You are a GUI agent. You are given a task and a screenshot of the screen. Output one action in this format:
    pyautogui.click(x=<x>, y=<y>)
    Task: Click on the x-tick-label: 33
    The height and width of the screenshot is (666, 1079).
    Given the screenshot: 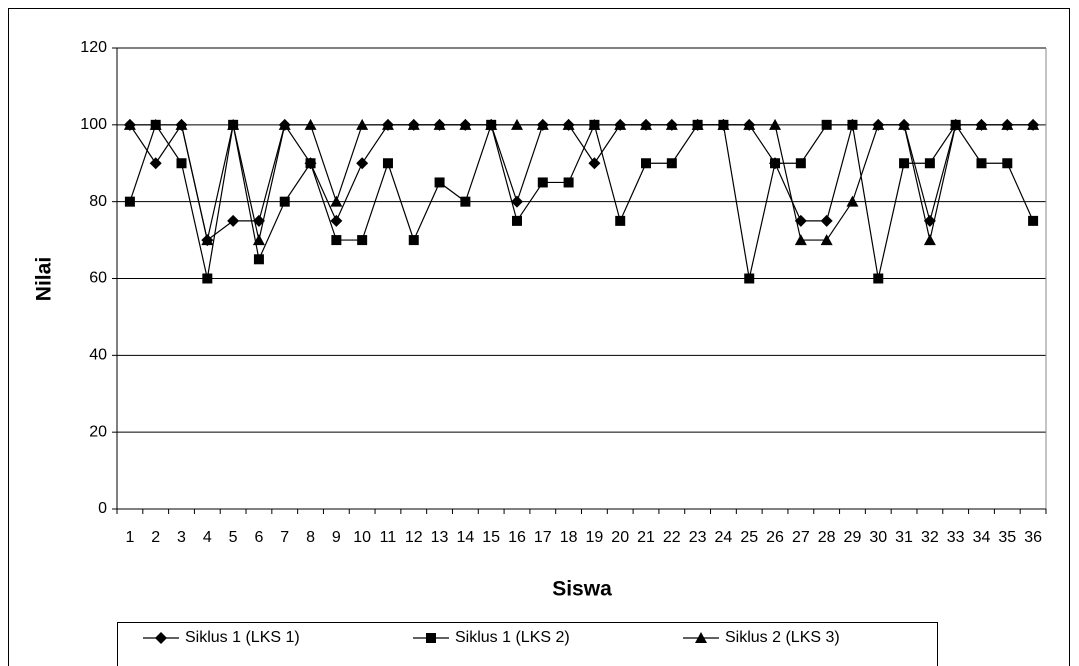 What is the action you would take?
    pyautogui.click(x=956, y=537)
    